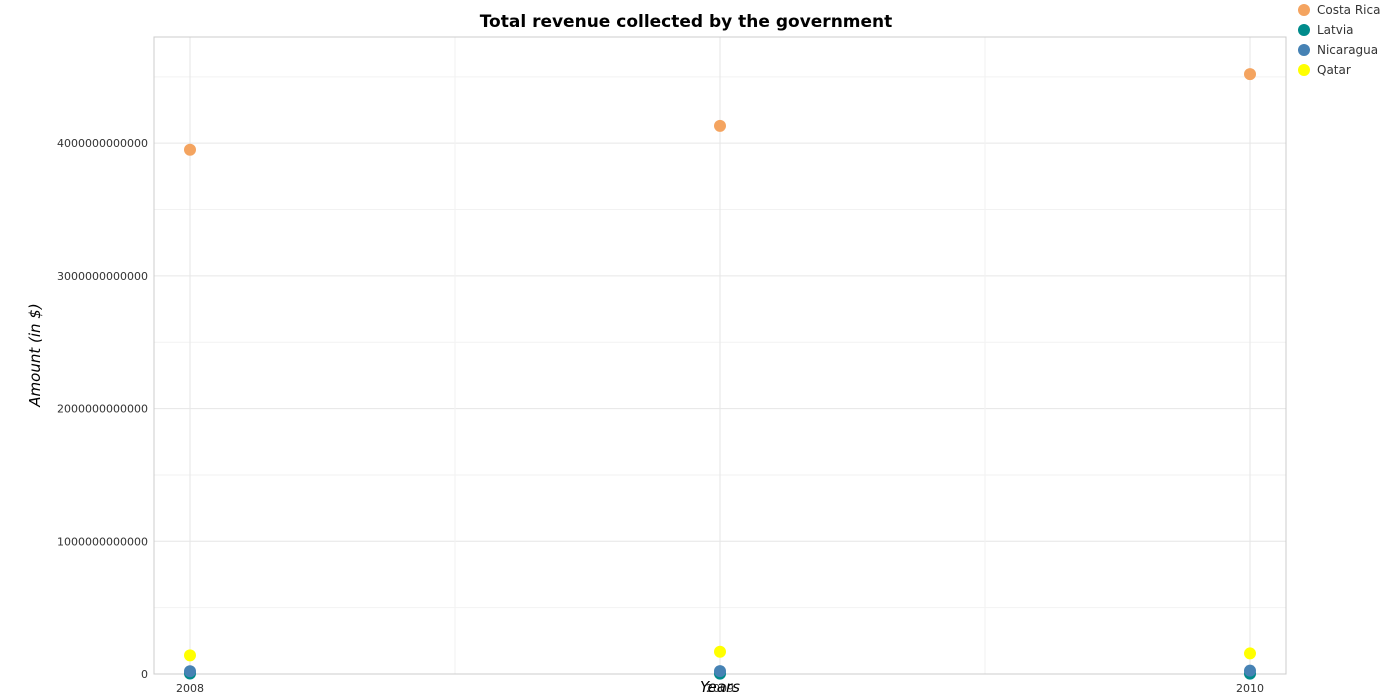 The height and width of the screenshot is (700, 1392). I want to click on legend-label: Qatar, so click(1334, 70).